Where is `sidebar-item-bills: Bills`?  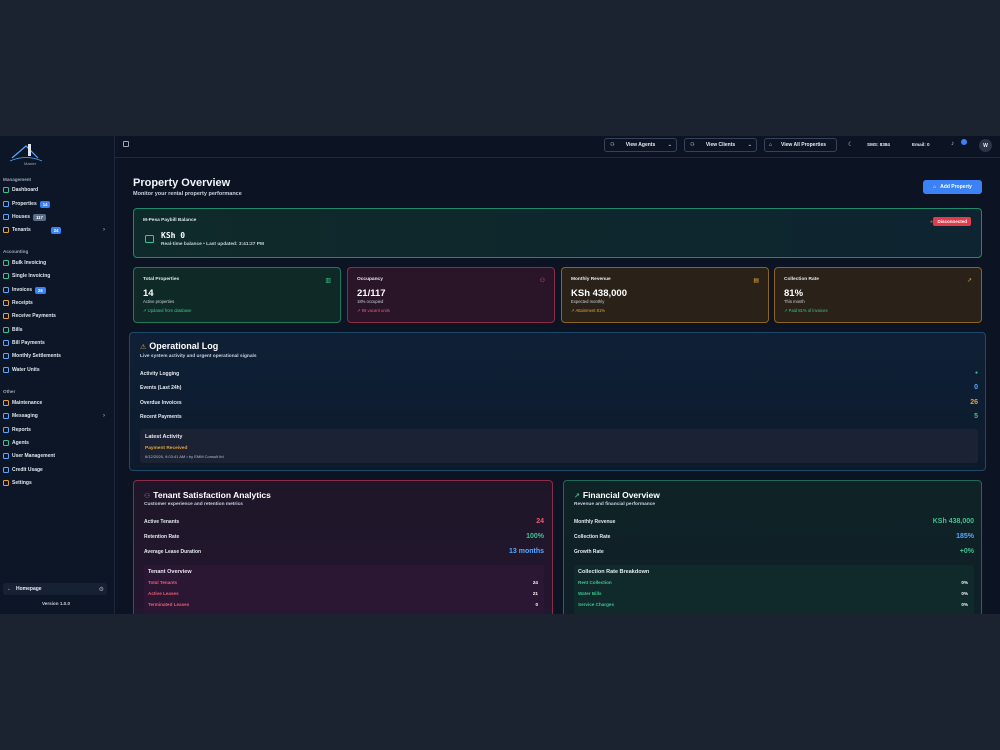
sidebar-item-bills: Bills is located at coordinates (57, 330).